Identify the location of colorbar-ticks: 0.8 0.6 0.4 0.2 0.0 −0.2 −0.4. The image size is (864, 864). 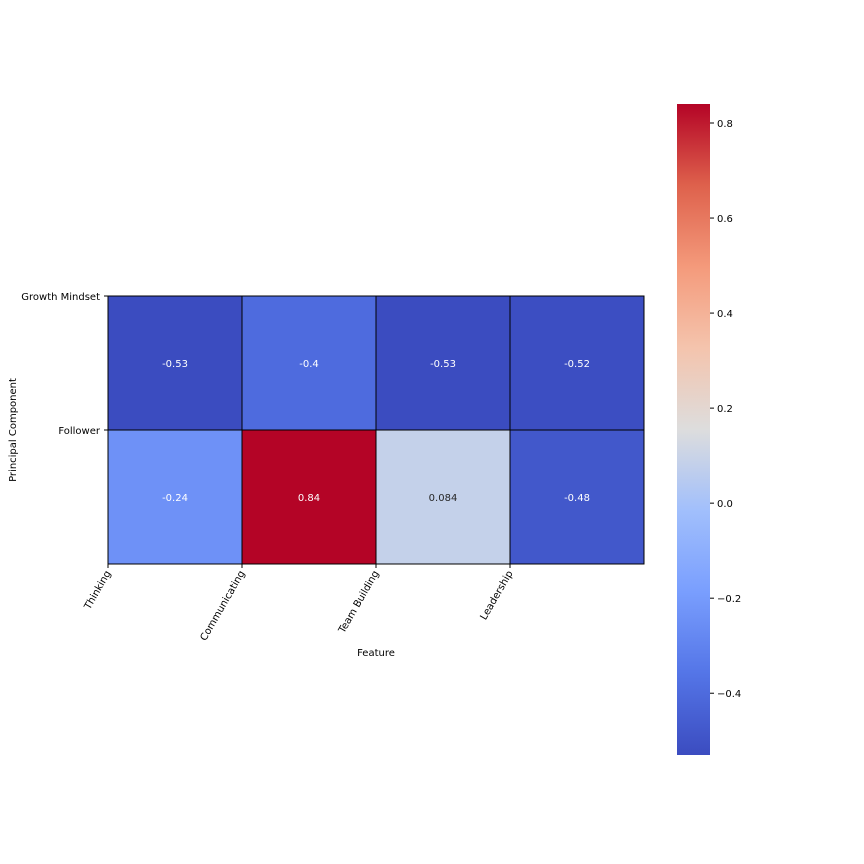
(725, 409).